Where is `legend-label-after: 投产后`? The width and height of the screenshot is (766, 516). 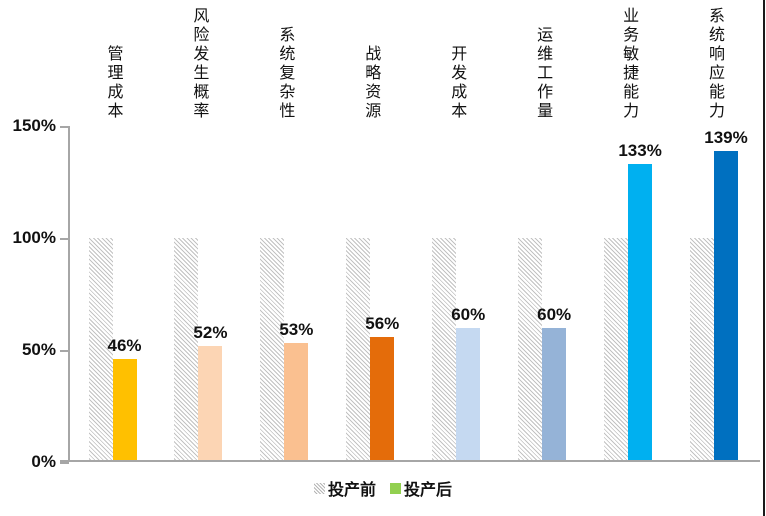 legend-label-after: 投产后 is located at coordinates (428, 490).